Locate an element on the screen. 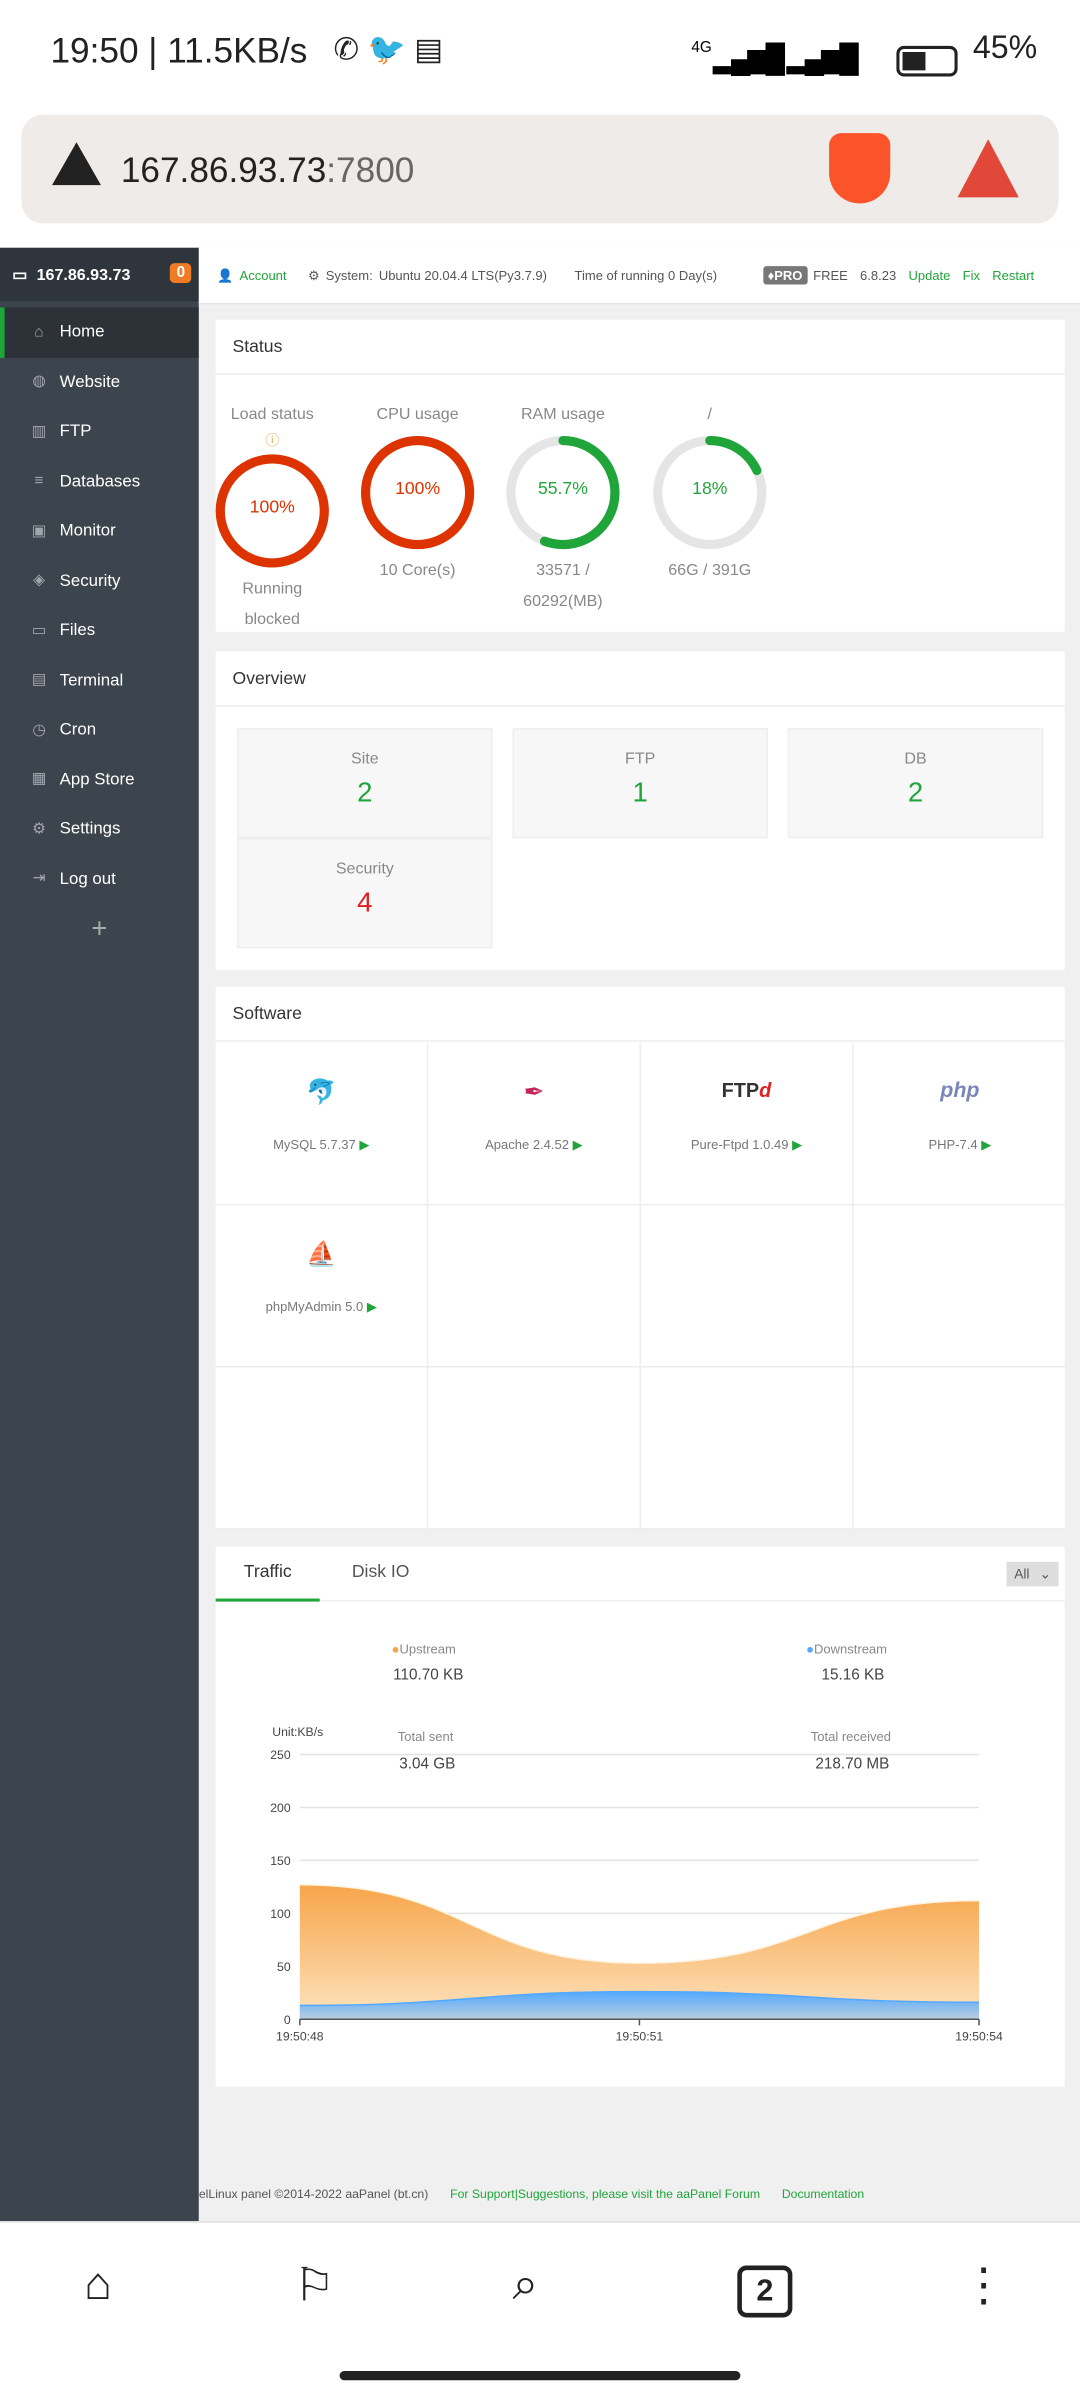 The image size is (1080, 2400). overview-site: Site 2 is located at coordinates (365, 783).